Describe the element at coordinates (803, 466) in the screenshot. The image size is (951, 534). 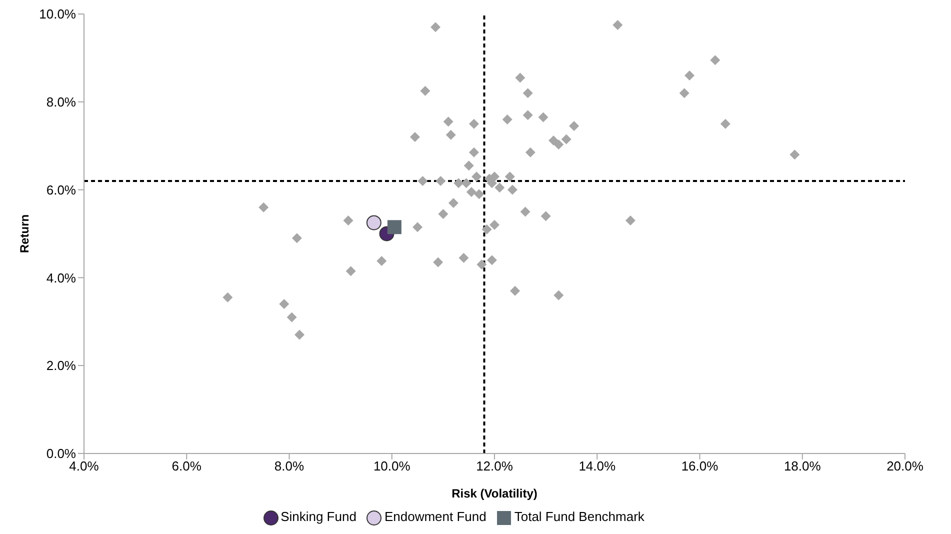
I see `x-tick-label: 18.0%` at that location.